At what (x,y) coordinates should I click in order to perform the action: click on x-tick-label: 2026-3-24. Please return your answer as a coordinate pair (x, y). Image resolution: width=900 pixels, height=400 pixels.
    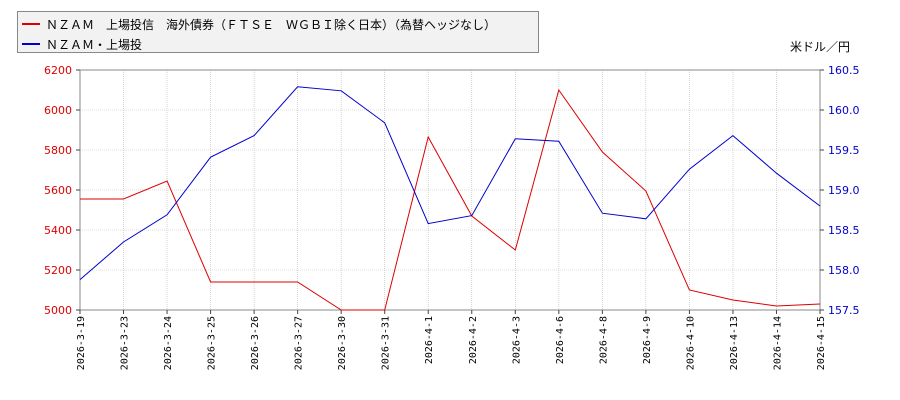
    Looking at the image, I should click on (168, 343).